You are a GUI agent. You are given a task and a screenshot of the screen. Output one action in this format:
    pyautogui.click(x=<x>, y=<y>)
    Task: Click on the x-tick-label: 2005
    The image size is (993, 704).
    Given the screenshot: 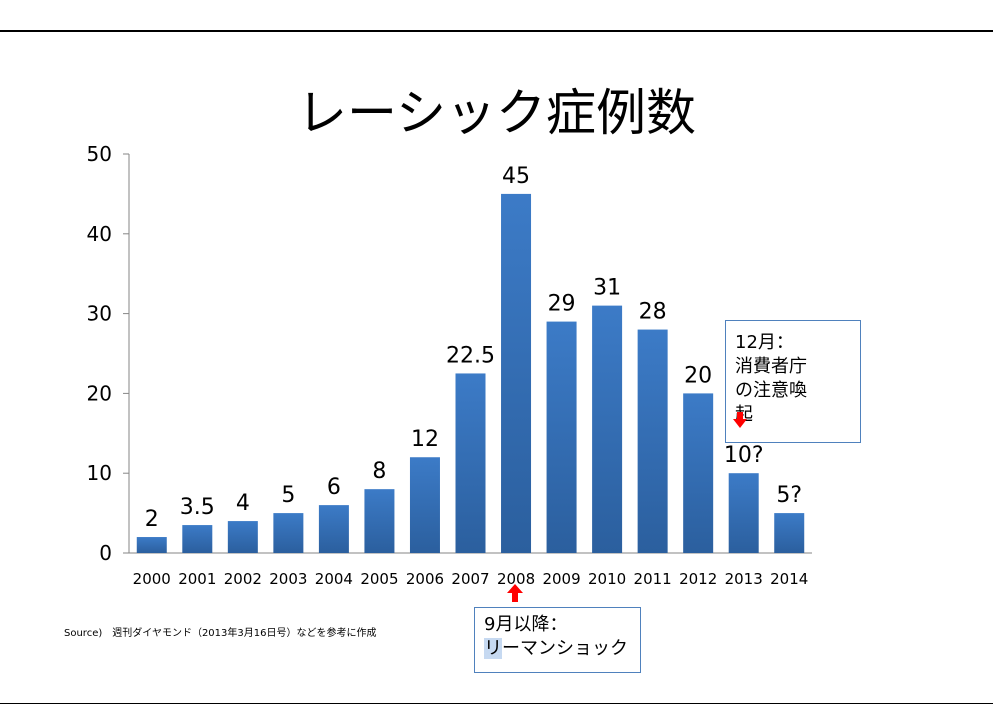 What is the action you would take?
    pyautogui.click(x=379, y=579)
    